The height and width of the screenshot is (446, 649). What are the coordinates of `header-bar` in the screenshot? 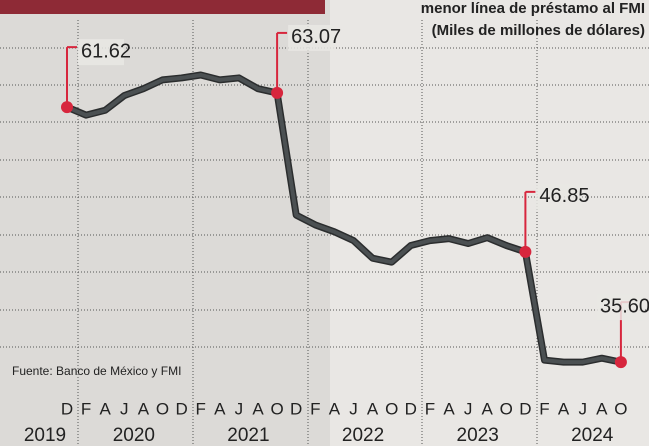 It's located at (162, 7).